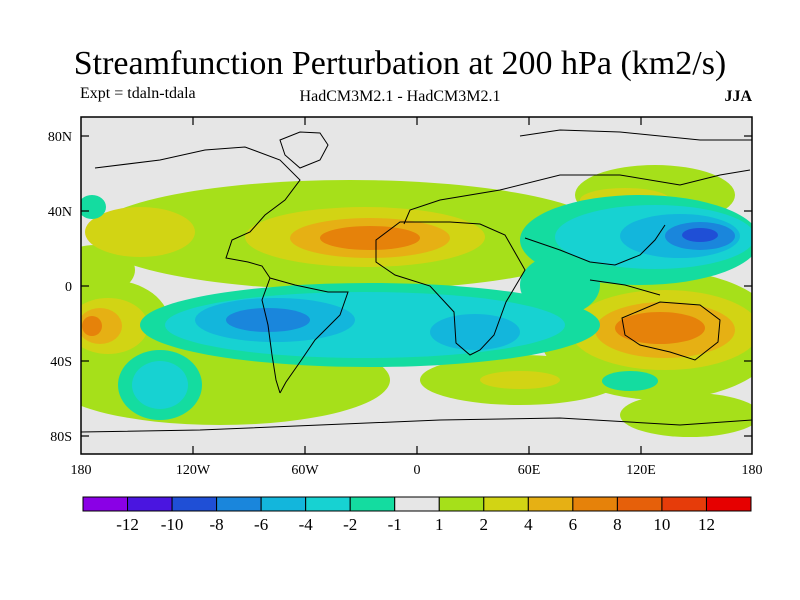 Image resolution: width=800 pixels, height=600 pixels. I want to click on lon-tick-label: 120W, so click(193, 470).